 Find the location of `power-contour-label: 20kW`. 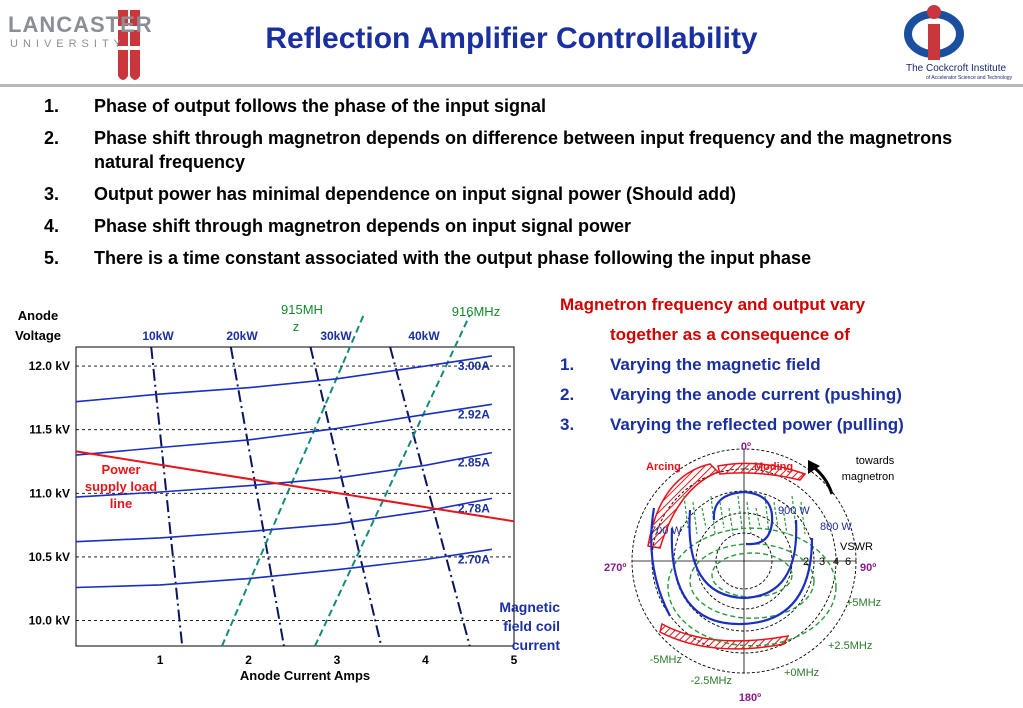

power-contour-label: 20kW is located at coordinates (242, 336).